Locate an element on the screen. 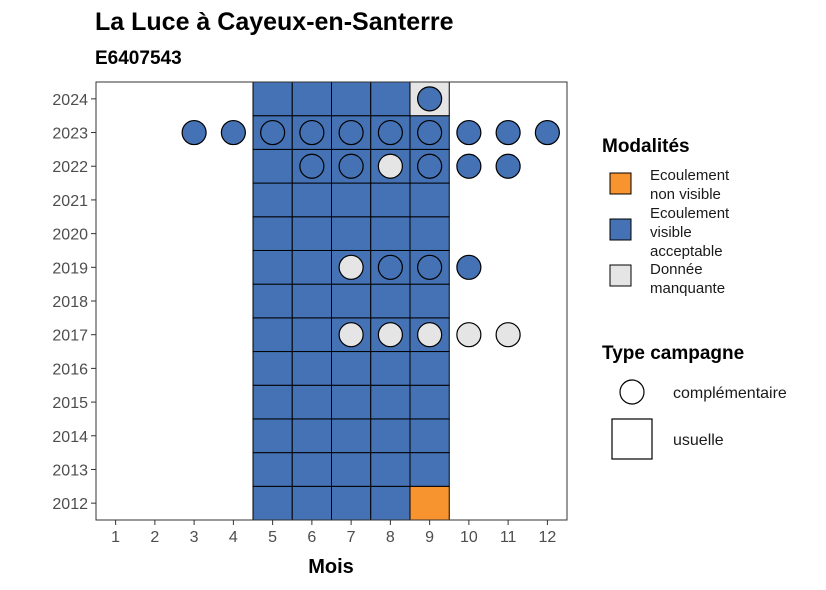  x-tick-label: 10 is located at coordinates (469, 537).